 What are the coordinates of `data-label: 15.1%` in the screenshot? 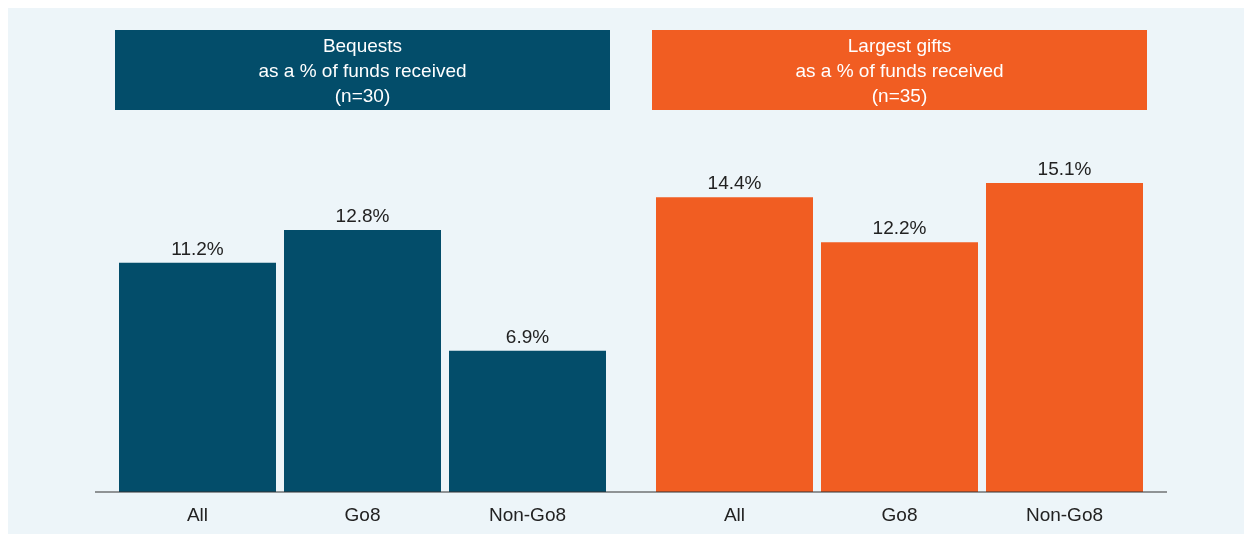 It's located at (1064, 168).